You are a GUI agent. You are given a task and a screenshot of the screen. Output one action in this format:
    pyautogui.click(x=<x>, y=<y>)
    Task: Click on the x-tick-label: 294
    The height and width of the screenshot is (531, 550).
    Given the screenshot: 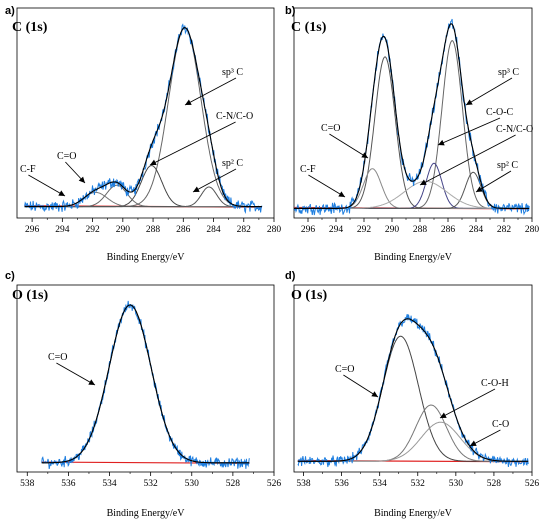 What is the action you would take?
    pyautogui.click(x=62, y=230)
    